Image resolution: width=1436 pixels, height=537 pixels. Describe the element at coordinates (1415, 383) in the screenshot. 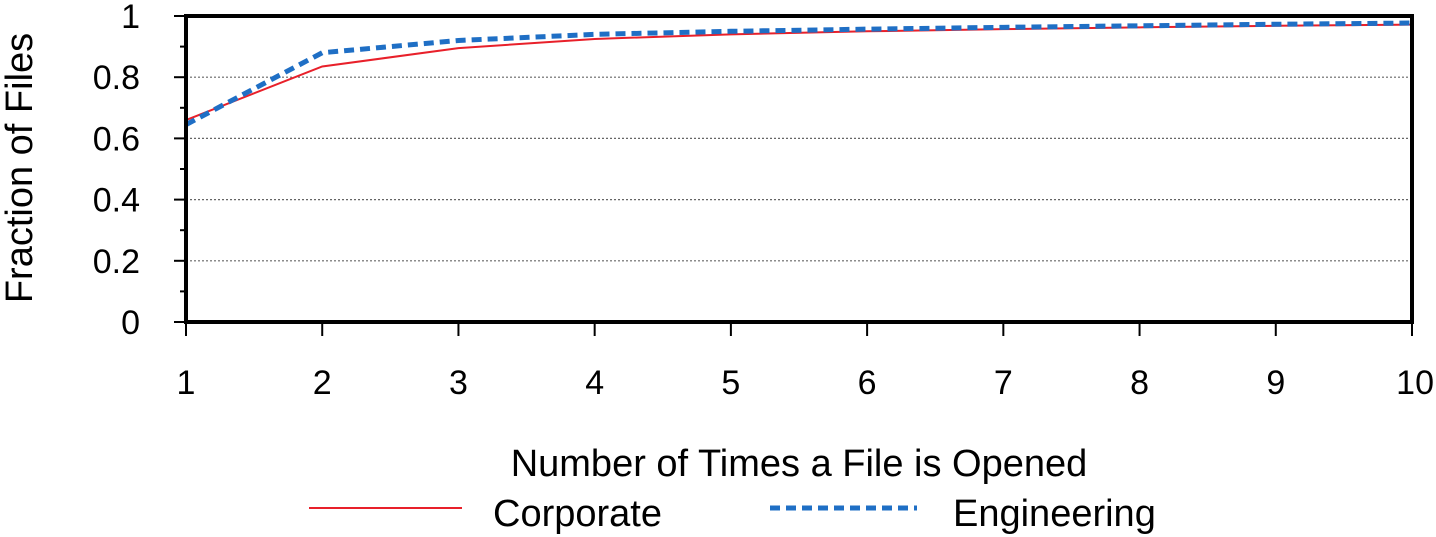

I see `x-tick-label: 10` at that location.